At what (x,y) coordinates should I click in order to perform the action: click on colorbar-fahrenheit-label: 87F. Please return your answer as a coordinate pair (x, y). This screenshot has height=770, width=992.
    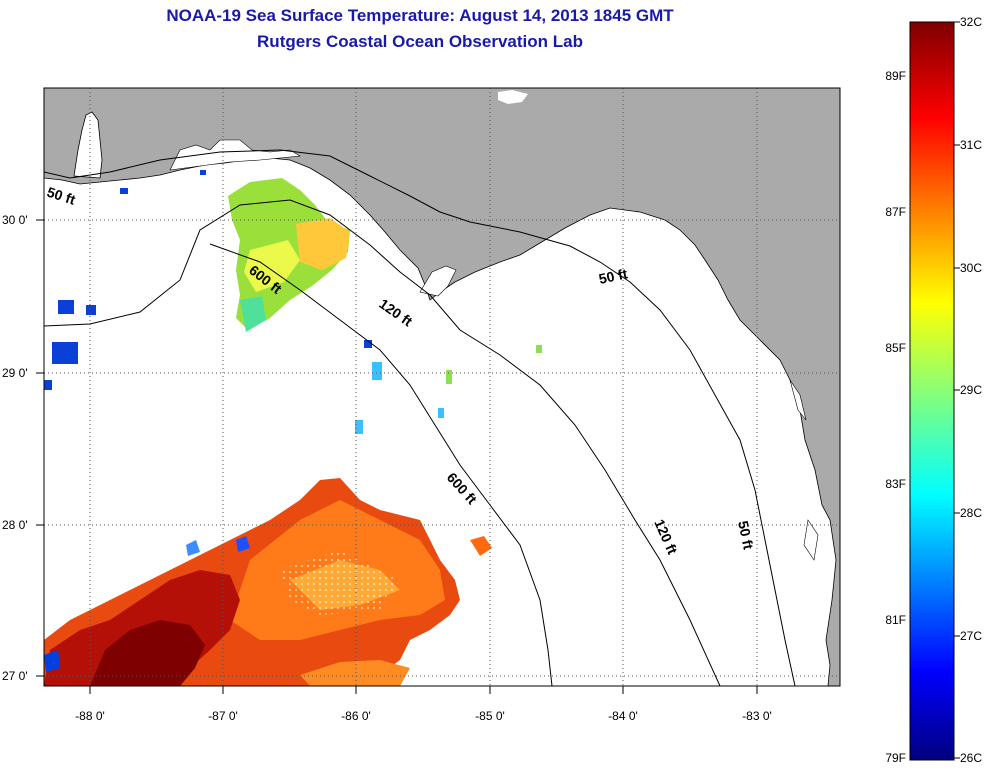
    Looking at the image, I should click on (895, 212).